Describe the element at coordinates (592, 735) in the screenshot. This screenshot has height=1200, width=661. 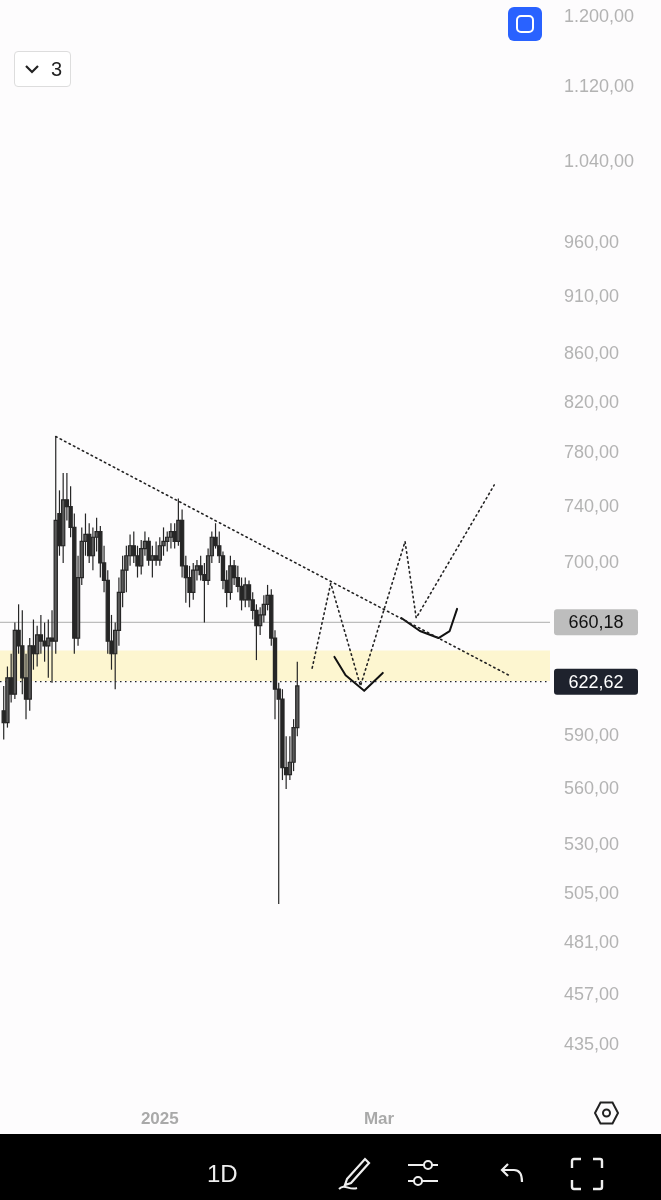
I see `y-tick-label: 590,00` at that location.